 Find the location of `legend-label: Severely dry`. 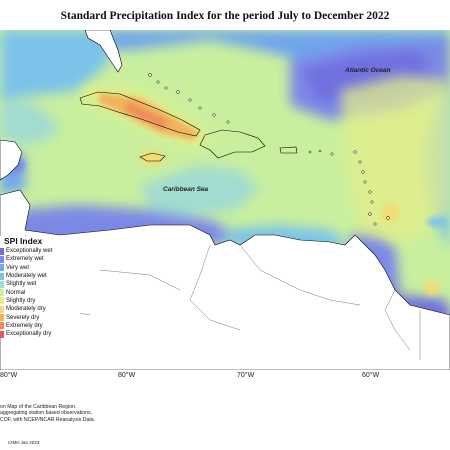

legend-label: Severely dry is located at coordinates (23, 317).